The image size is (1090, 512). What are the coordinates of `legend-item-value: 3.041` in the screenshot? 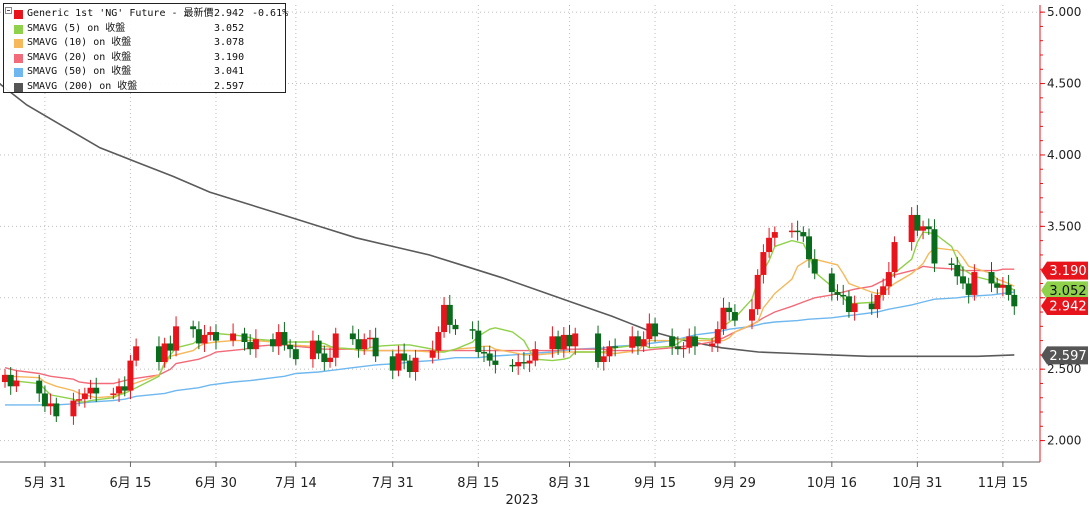 It's located at (229, 71).